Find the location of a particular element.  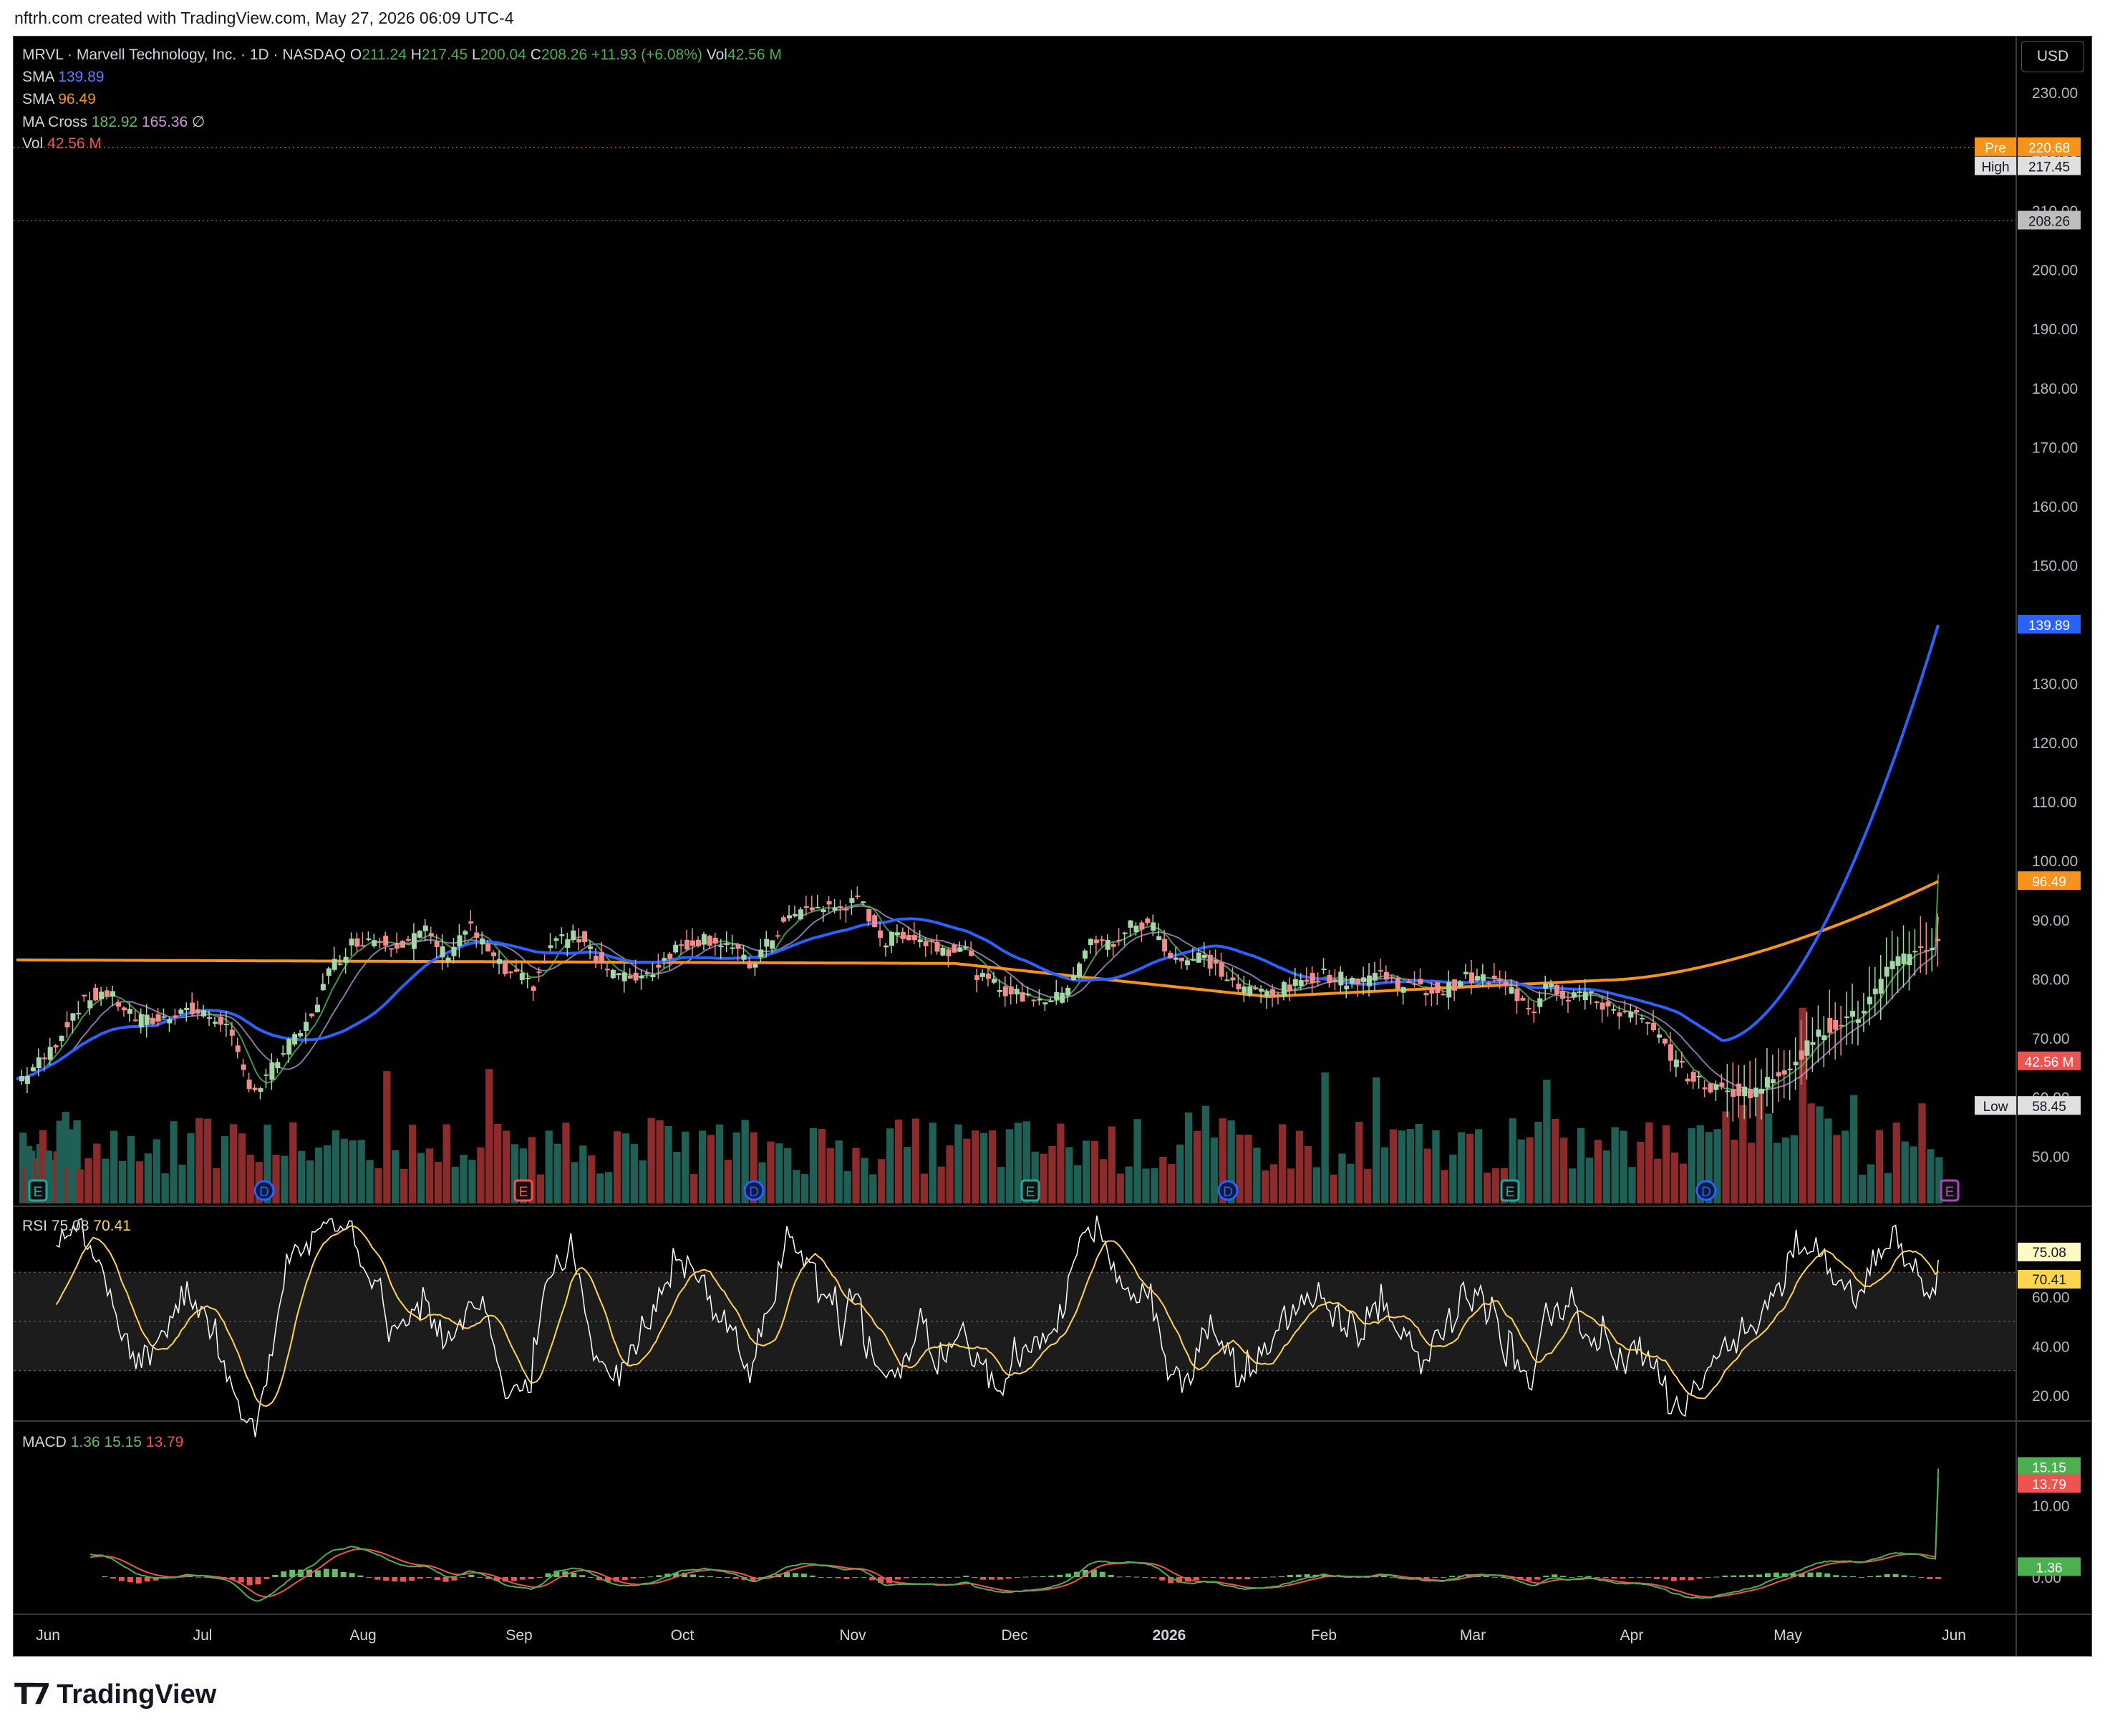

volume-legend: Vol 42.56 M is located at coordinates (62, 143).